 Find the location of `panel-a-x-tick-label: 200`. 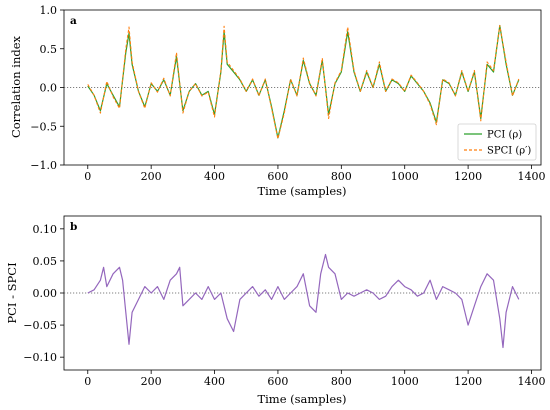

panel-a-x-tick-label: 200 is located at coordinates (151, 176).